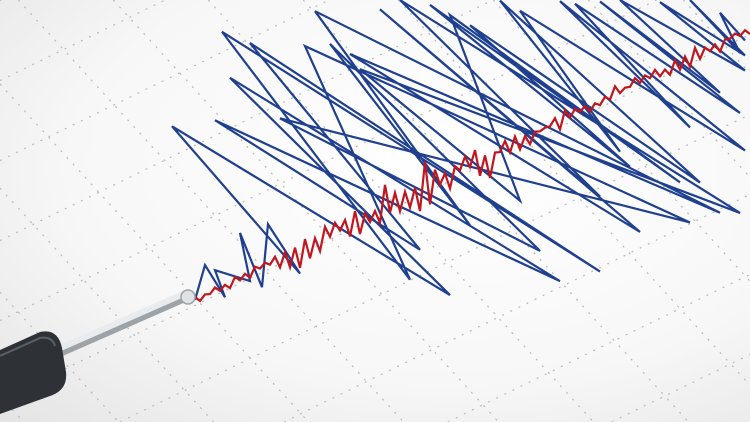 This screenshot has height=422, width=750. What do you see at coordinates (188, 297) in the screenshot?
I see `stylus-tip` at bounding box center [188, 297].